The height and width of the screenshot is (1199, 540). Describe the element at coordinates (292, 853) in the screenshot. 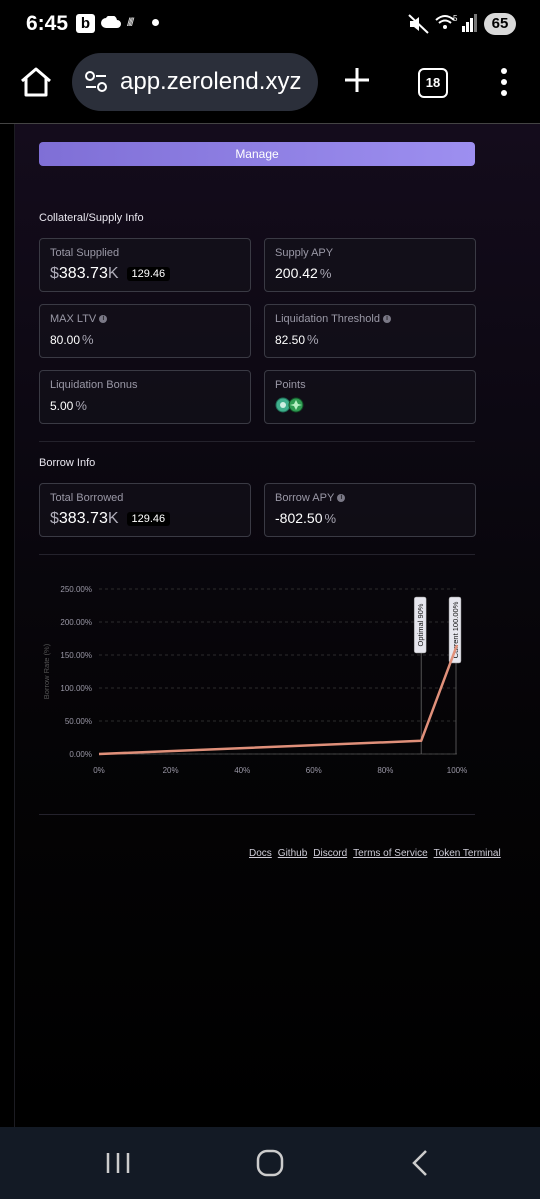

I see `footer-link-github: Github` at that location.